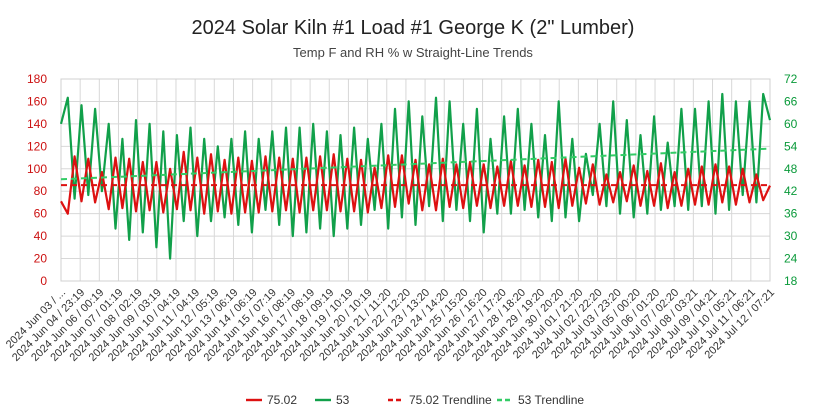 The height and width of the screenshot is (415, 827). I want to click on right-tick-label: 24, so click(791, 259).